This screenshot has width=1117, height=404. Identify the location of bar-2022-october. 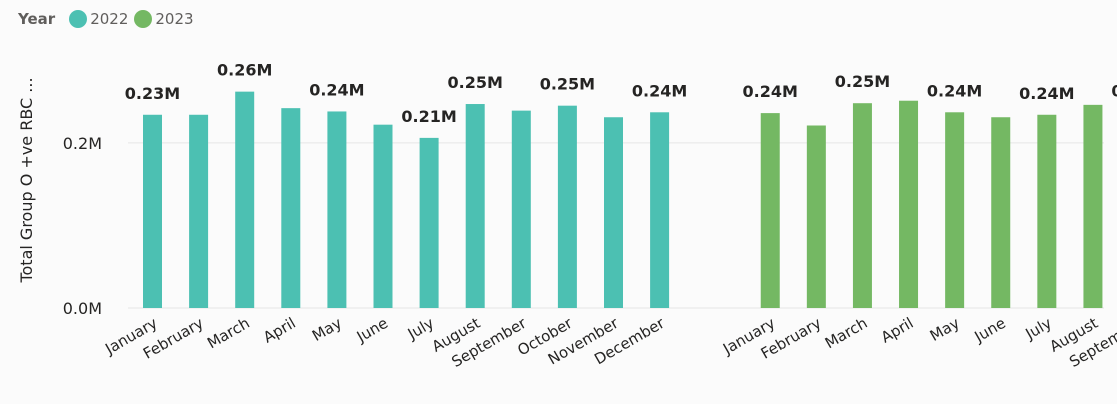
(567, 206).